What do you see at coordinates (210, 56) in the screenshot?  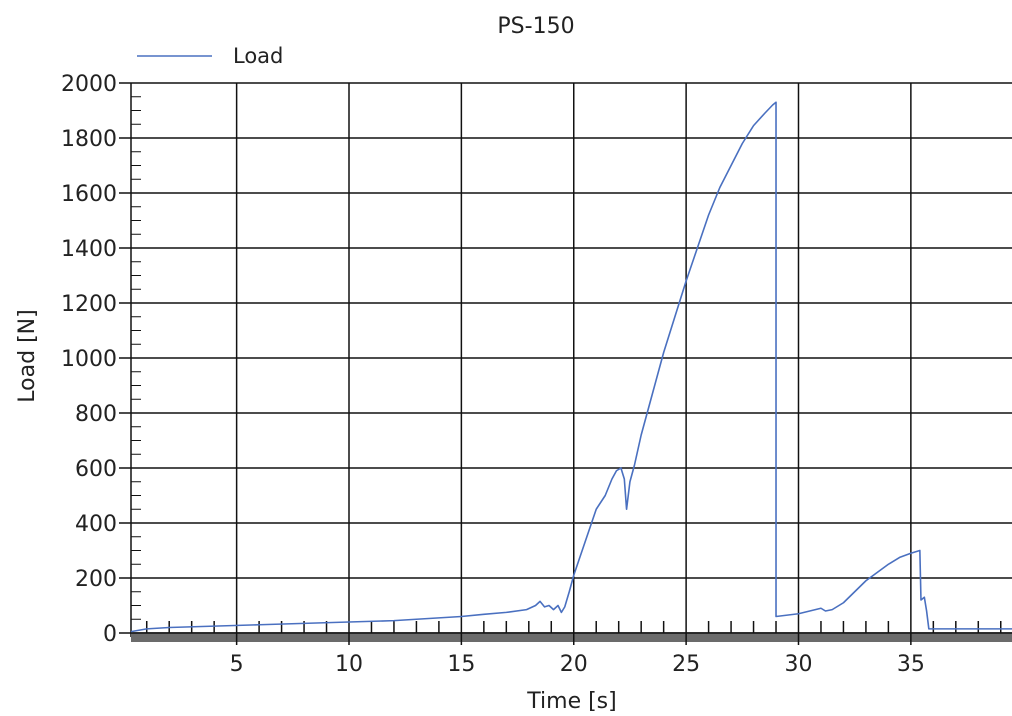 I see `legend: Load` at bounding box center [210, 56].